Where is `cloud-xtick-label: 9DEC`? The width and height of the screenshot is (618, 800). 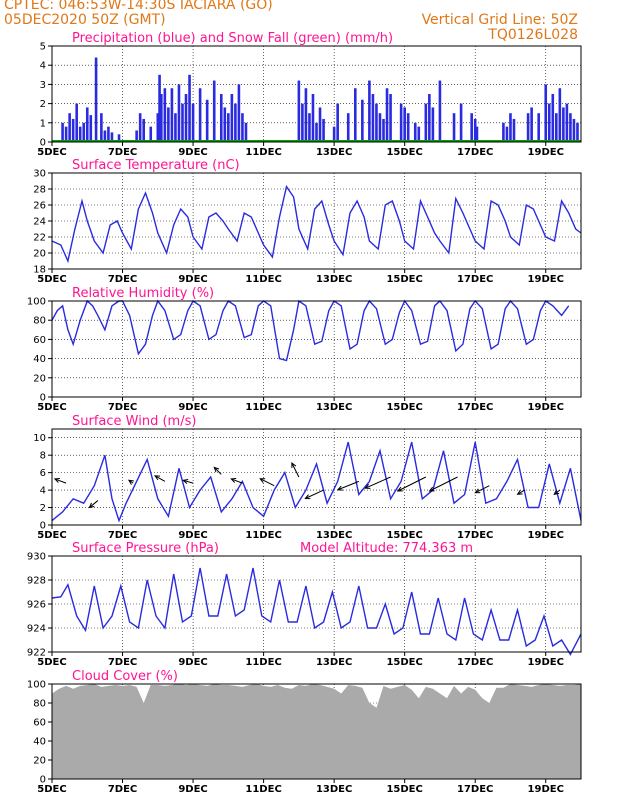 cloud-xtick-label: 9DEC is located at coordinates (192, 789).